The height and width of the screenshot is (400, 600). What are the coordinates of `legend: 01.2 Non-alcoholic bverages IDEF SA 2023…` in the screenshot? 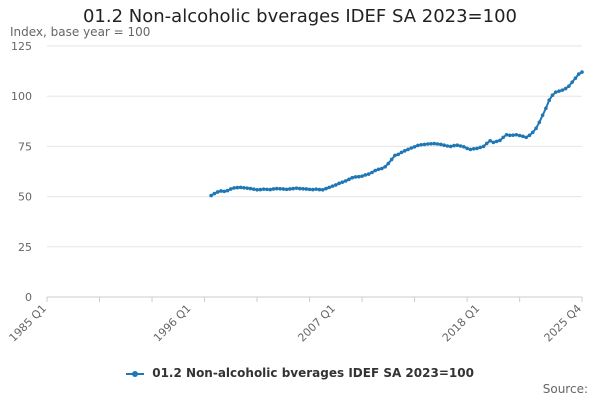 It's located at (300, 373).